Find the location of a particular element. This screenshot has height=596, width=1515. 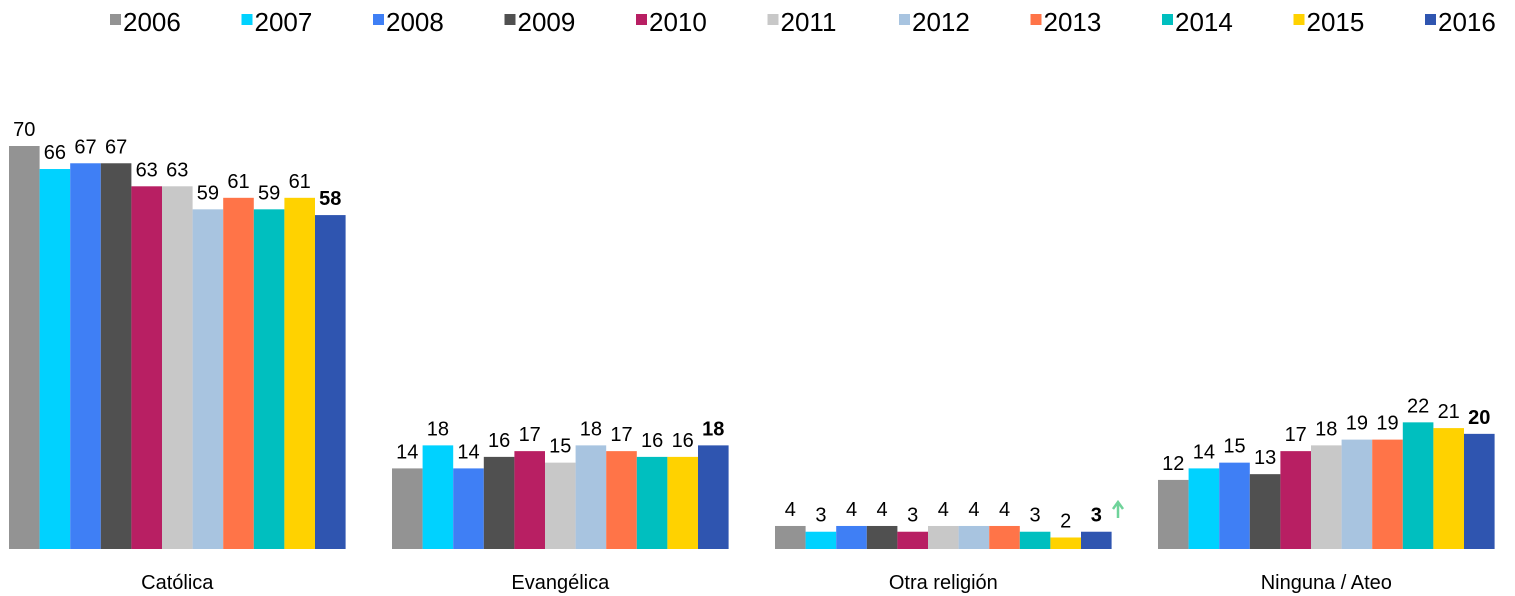

legend-label: 2013 is located at coordinates (1073, 22).